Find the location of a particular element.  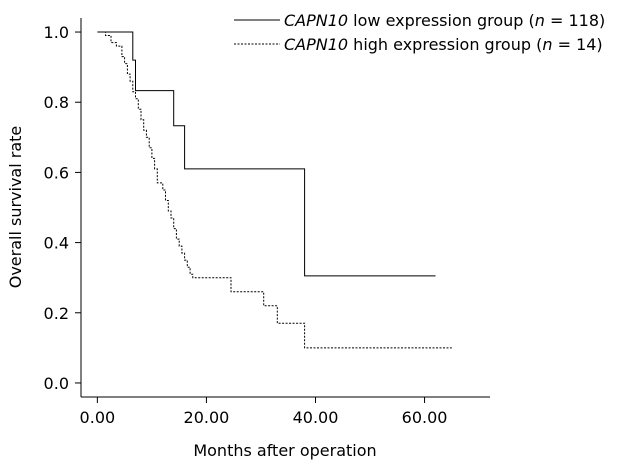

x-tick-label: 20.00 is located at coordinates (207, 417).